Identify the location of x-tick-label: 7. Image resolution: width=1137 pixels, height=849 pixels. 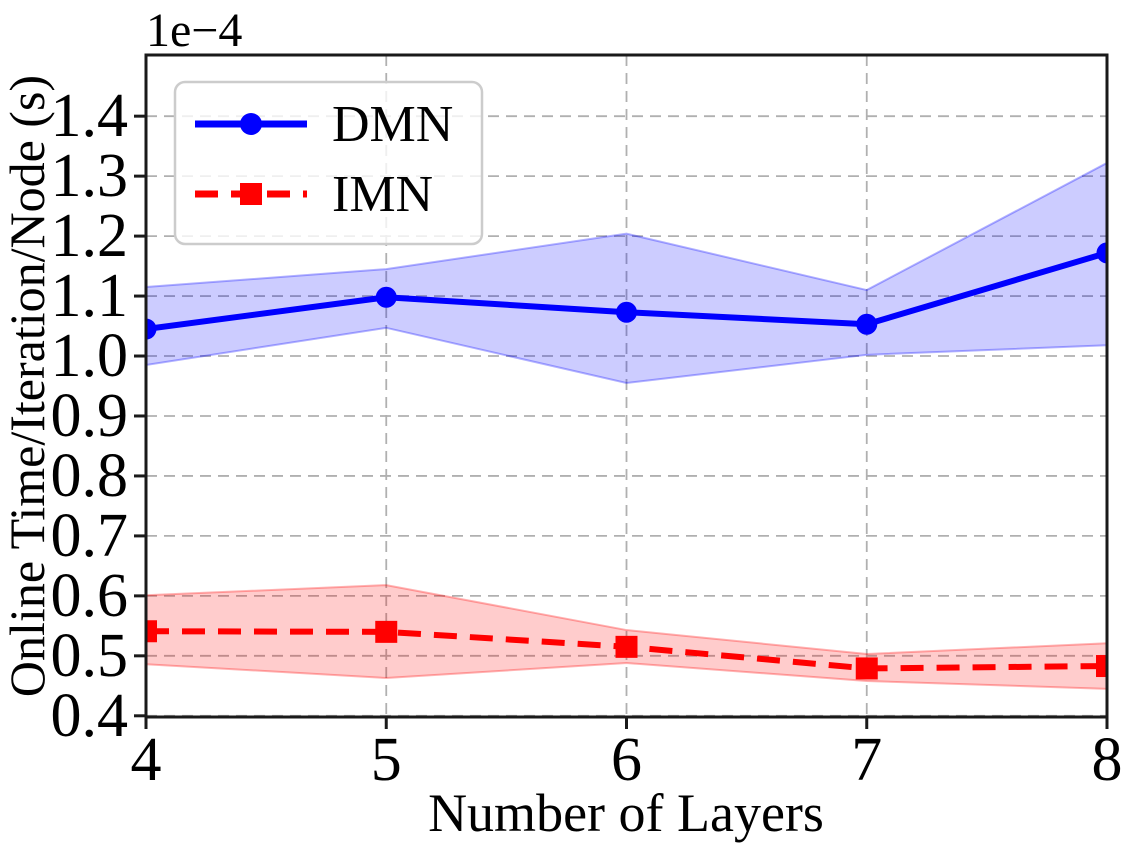
(866, 760).